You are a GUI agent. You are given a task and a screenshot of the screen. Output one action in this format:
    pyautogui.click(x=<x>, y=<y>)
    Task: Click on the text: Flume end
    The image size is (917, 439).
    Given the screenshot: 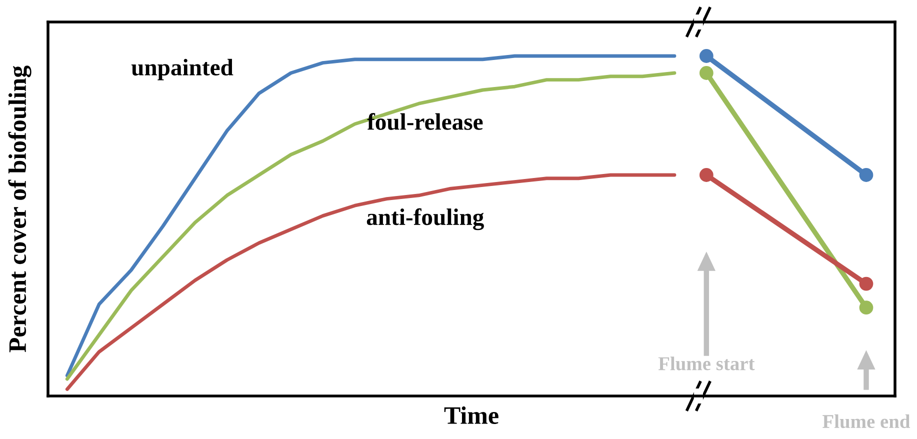 What is the action you would take?
    pyautogui.click(x=866, y=421)
    